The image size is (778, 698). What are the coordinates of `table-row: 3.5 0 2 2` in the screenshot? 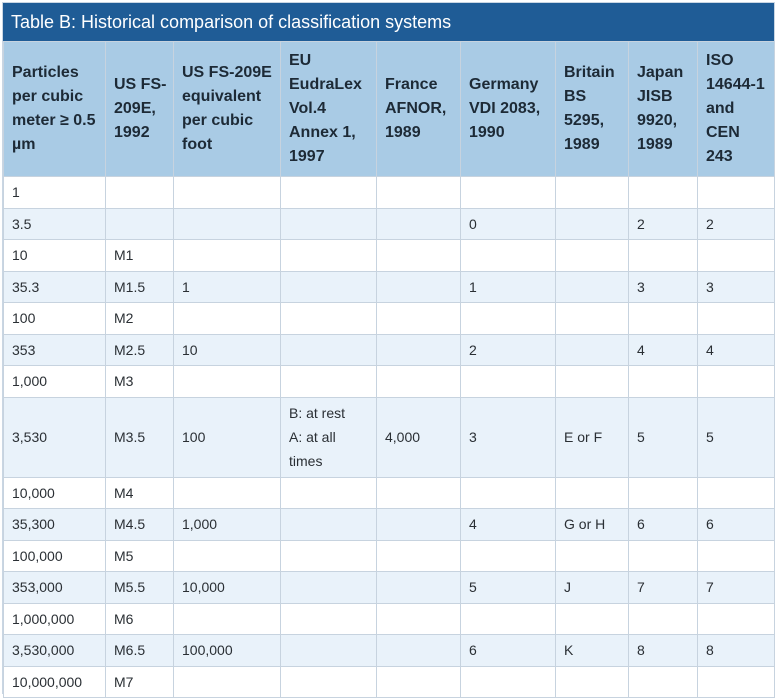 It's located at (389, 223).